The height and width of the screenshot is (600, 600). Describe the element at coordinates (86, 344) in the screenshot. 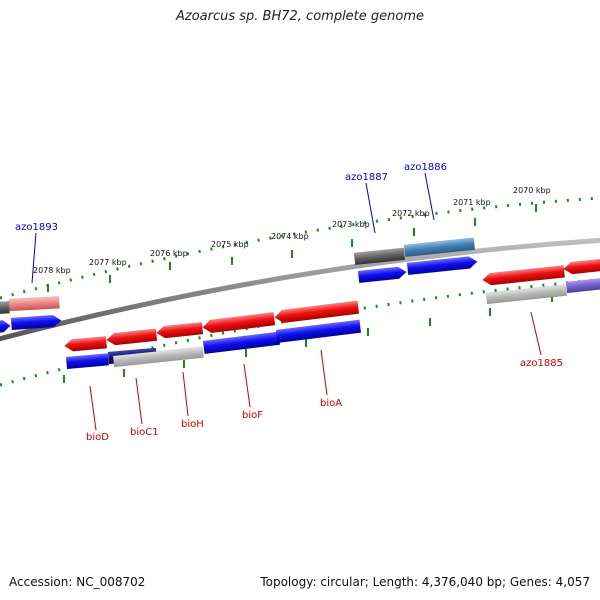

I see `gene-block-bioD` at that location.